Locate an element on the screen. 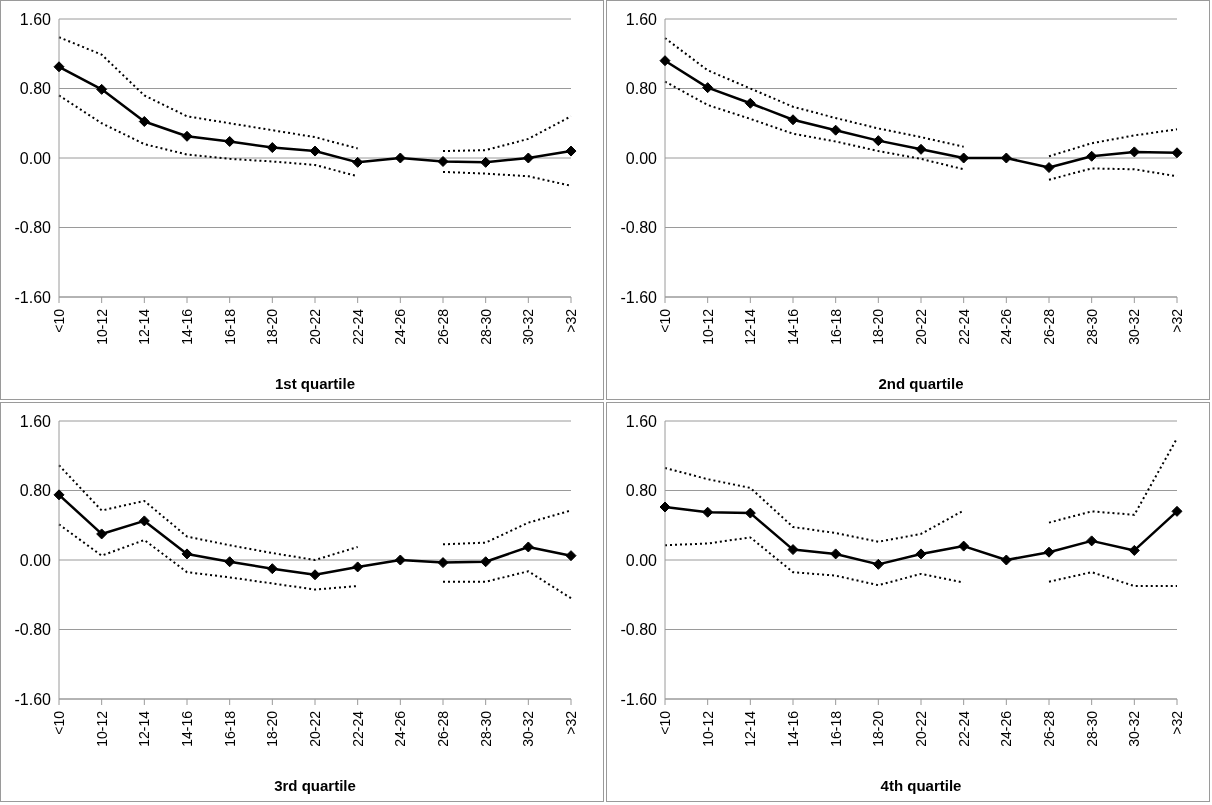 The height and width of the screenshot is (805, 1212). x-axis-title: 1st quartile is located at coordinates (315, 383).